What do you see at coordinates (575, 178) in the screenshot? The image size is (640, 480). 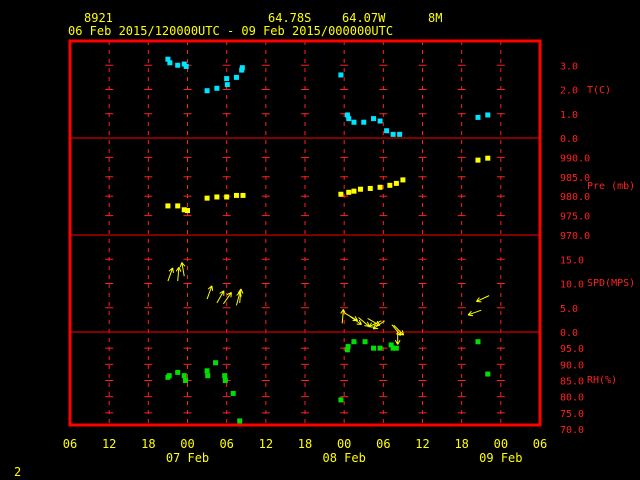 I see `y-tick-label: 985.0` at bounding box center [575, 178].